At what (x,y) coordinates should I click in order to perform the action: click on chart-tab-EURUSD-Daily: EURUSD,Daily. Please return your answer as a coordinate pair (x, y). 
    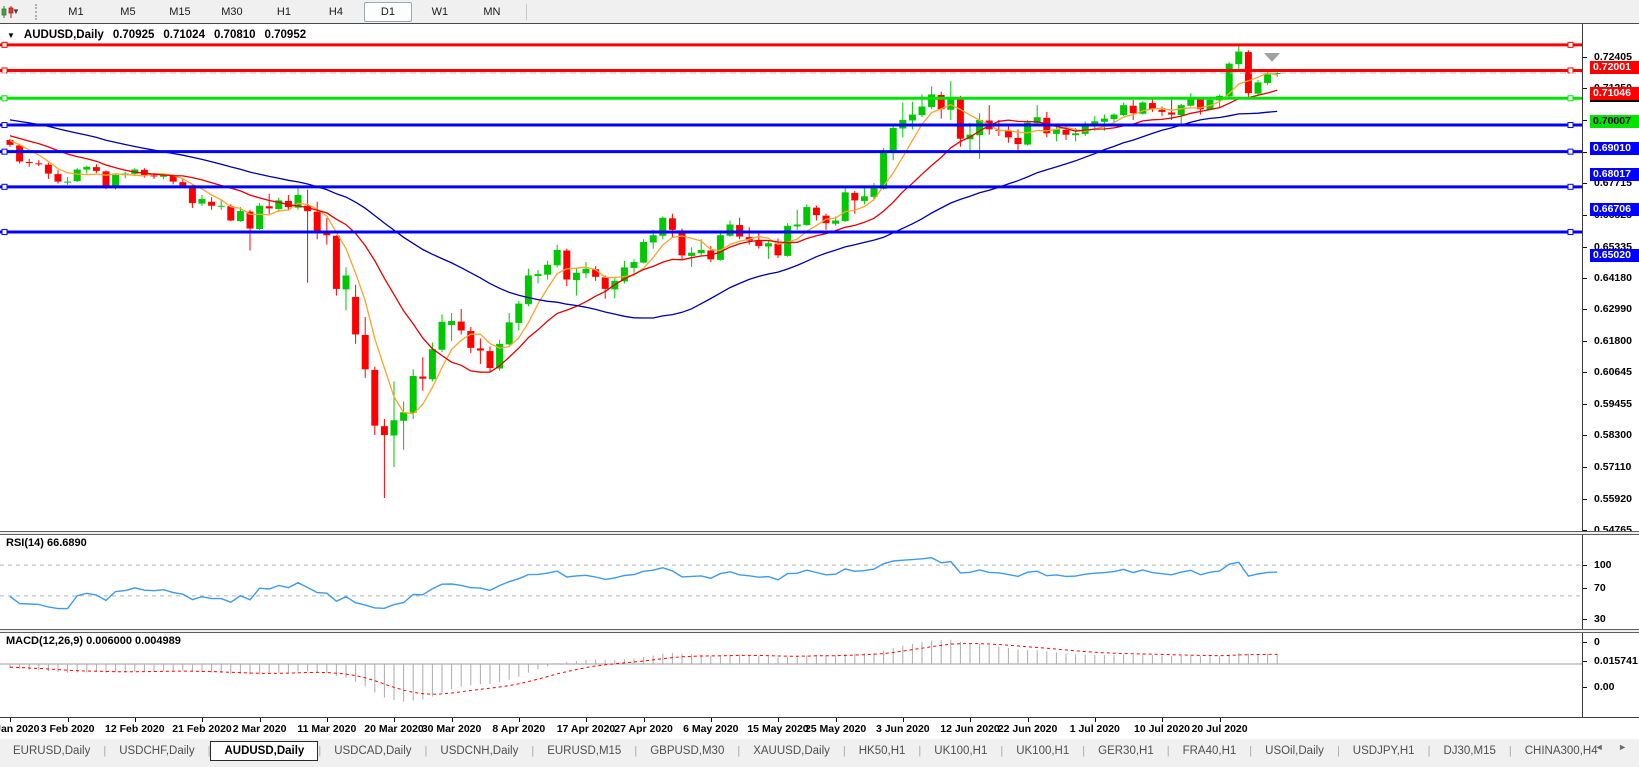
    Looking at the image, I should click on (52, 751).